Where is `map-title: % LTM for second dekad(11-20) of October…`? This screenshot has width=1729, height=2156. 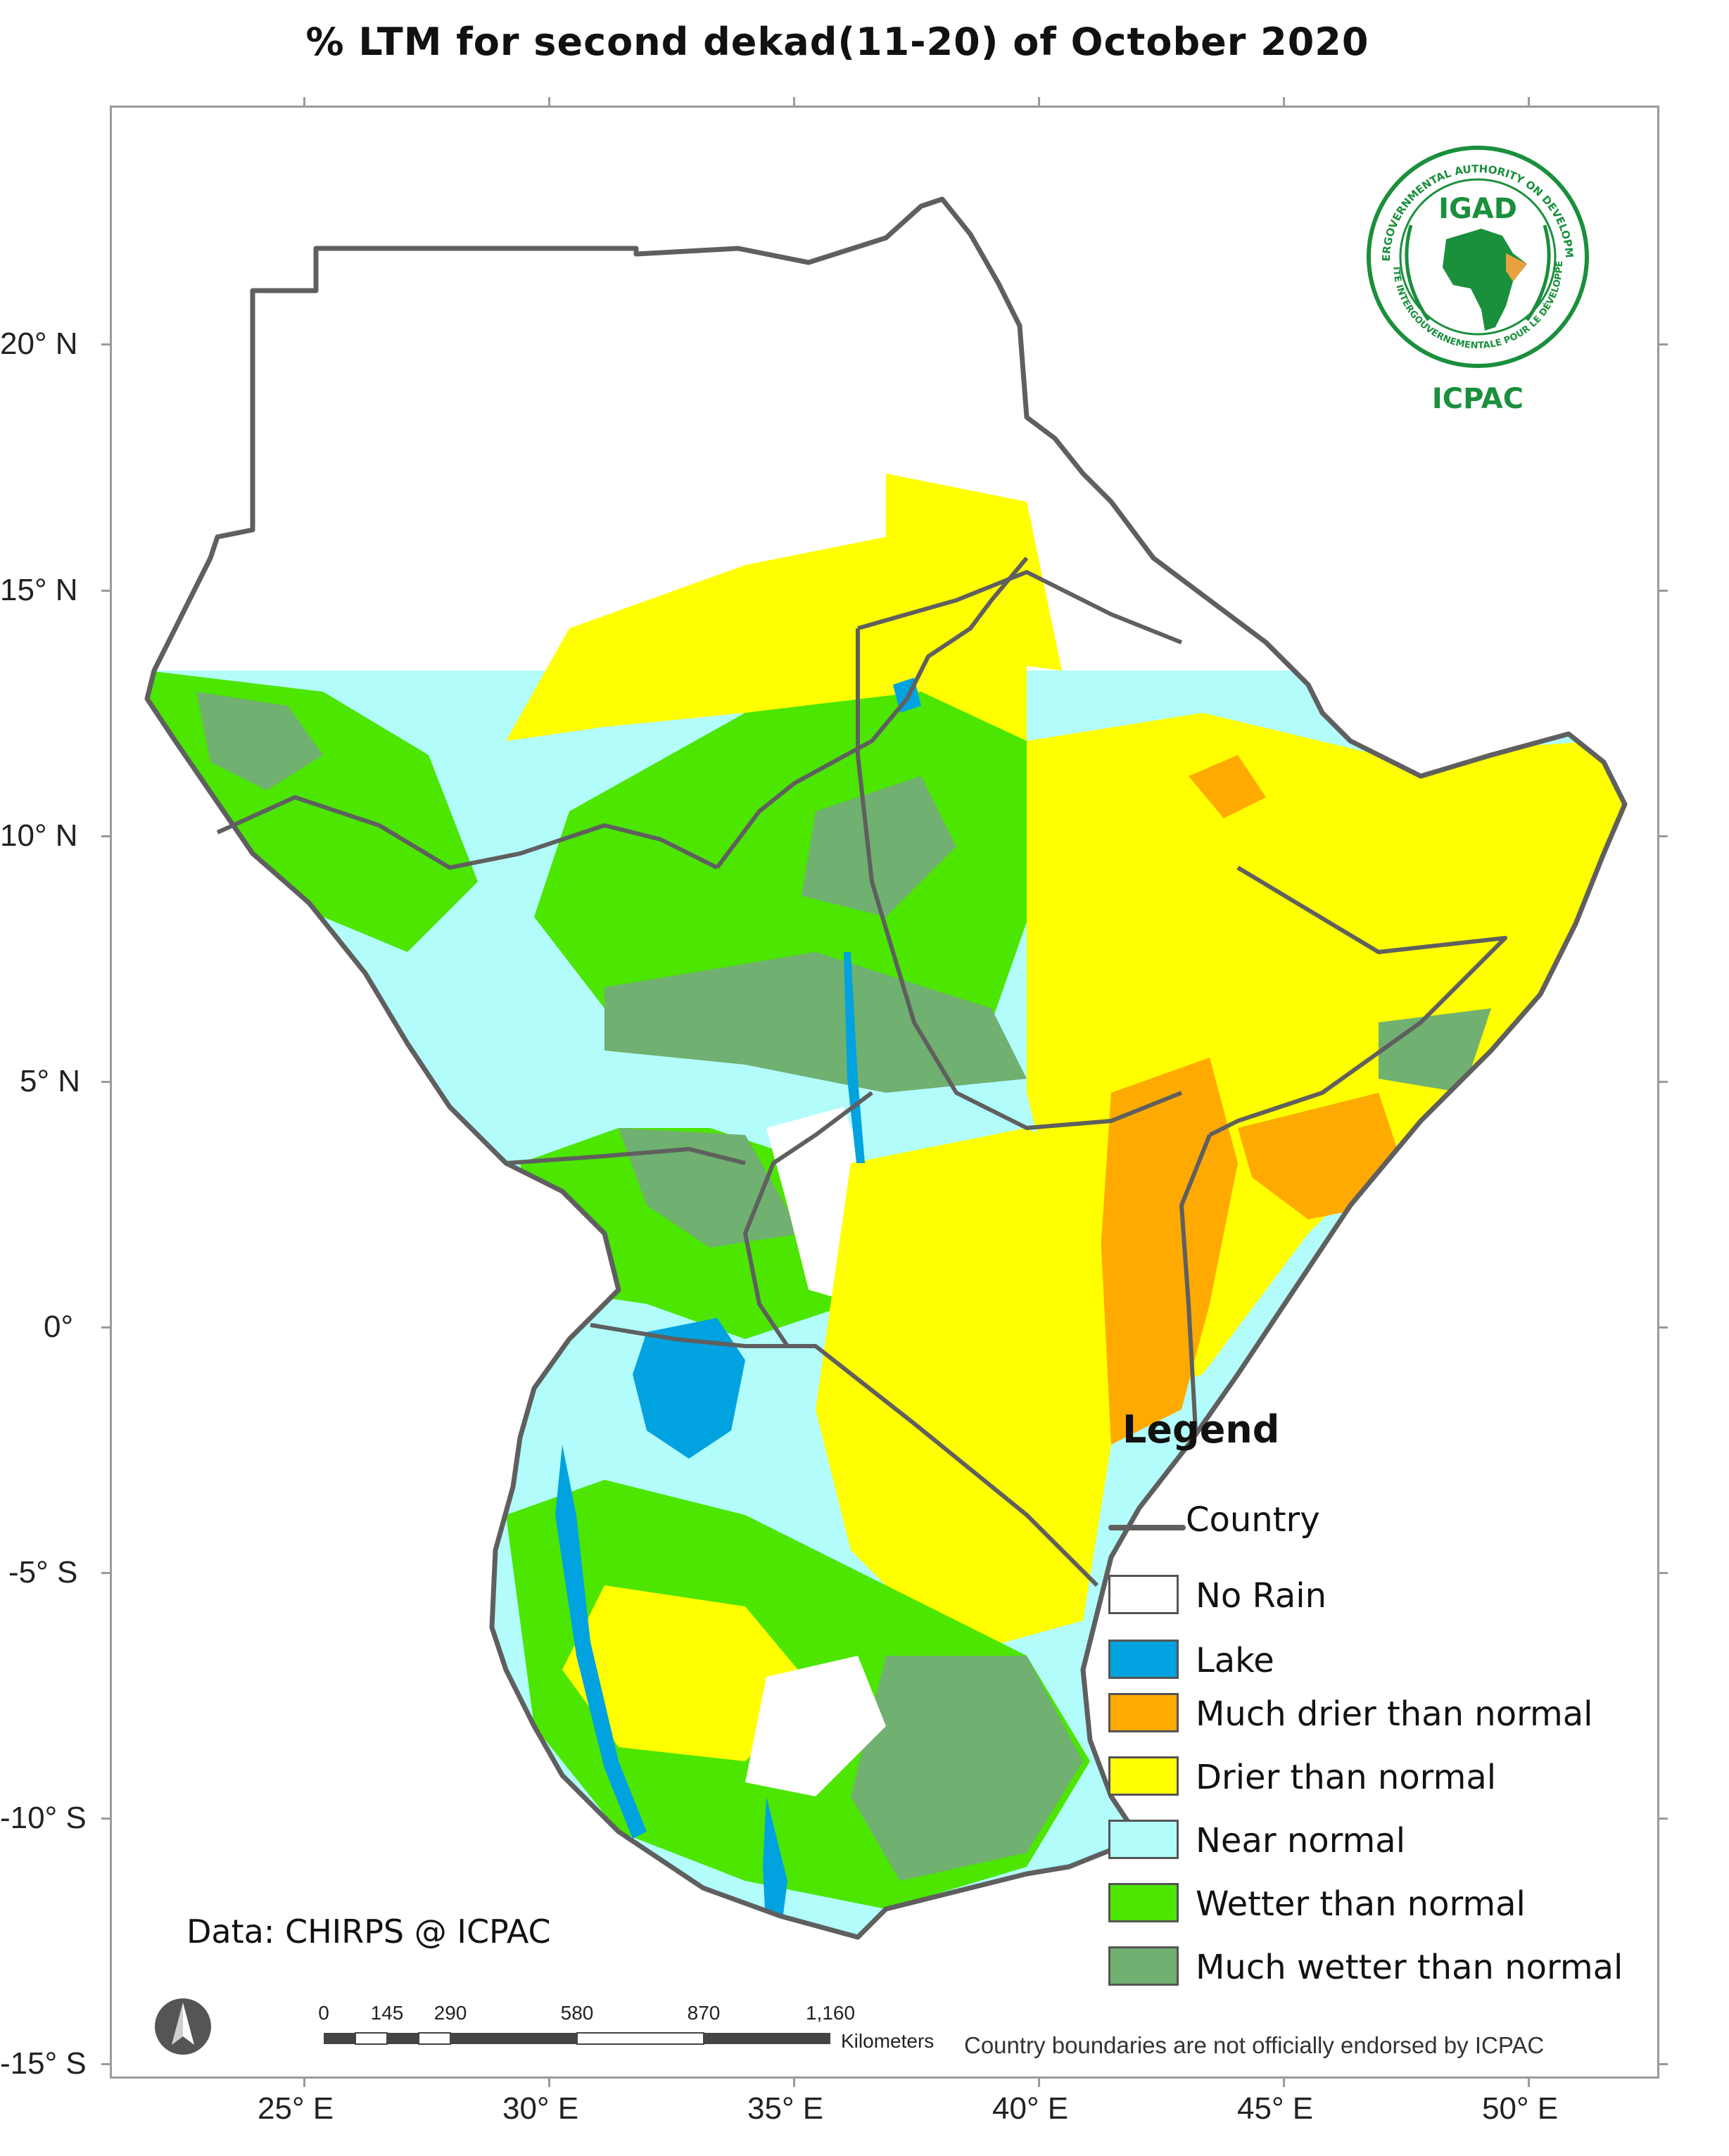
map-title: % LTM for second dekad(11-20) of October… is located at coordinates (837, 42).